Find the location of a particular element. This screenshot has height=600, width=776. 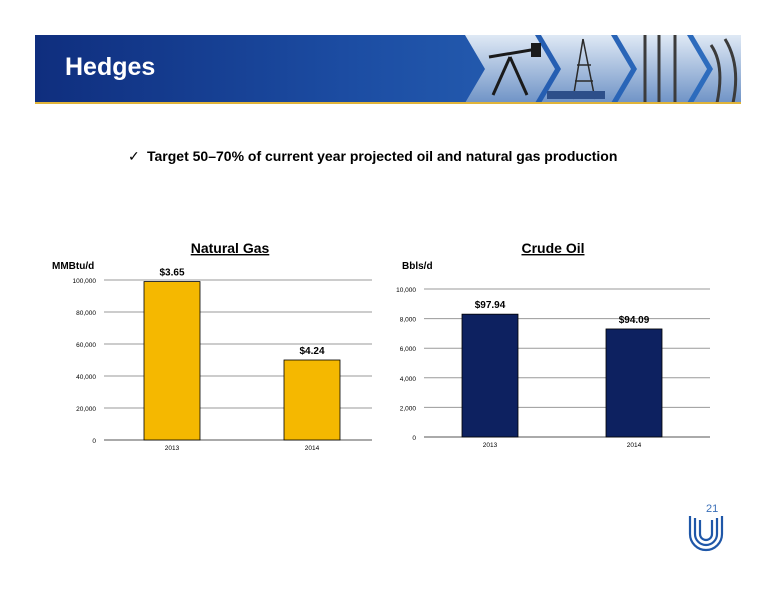

header-banner: Hedges is located at coordinates (388, 69).